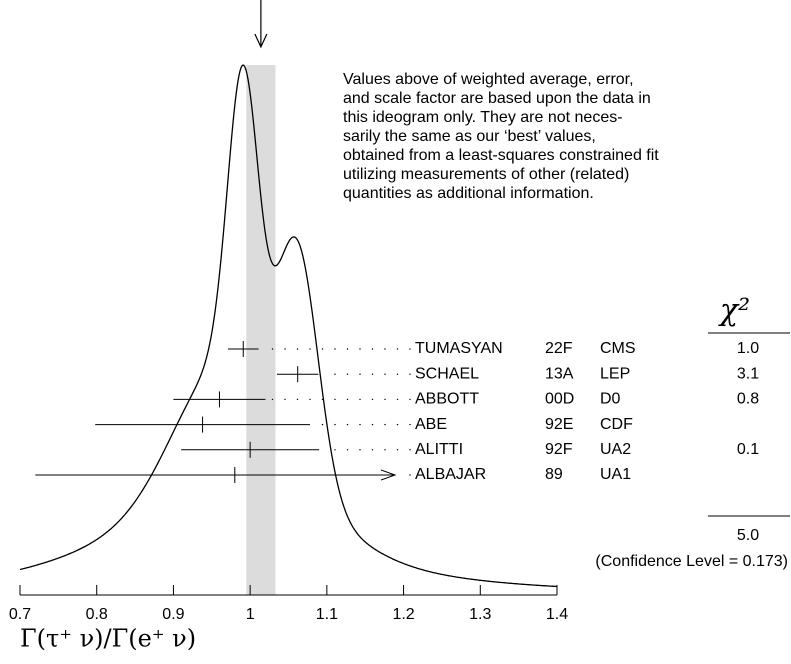 Image resolution: width=791 pixels, height=664 pixels. Describe the element at coordinates (447, 399) in the screenshot. I see `author: ABBOTT` at that location.